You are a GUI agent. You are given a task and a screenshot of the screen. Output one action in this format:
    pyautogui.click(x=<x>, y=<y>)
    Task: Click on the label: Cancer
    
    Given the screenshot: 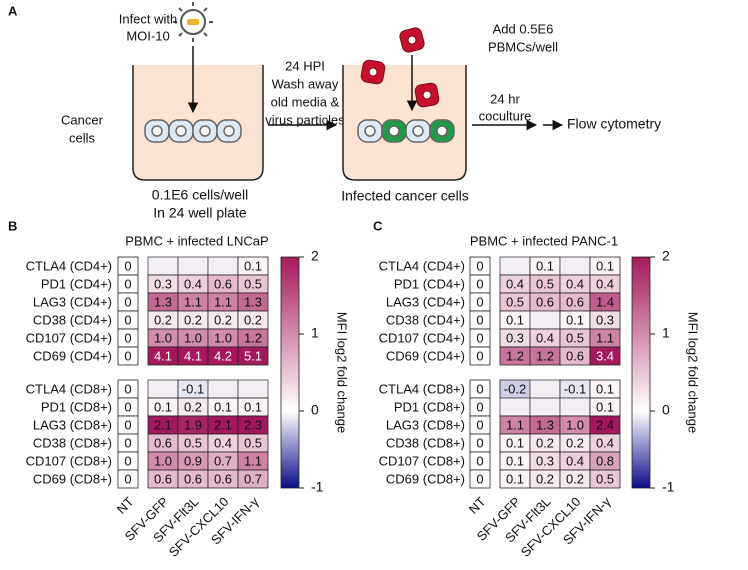 What is the action you would take?
    pyautogui.click(x=82, y=119)
    